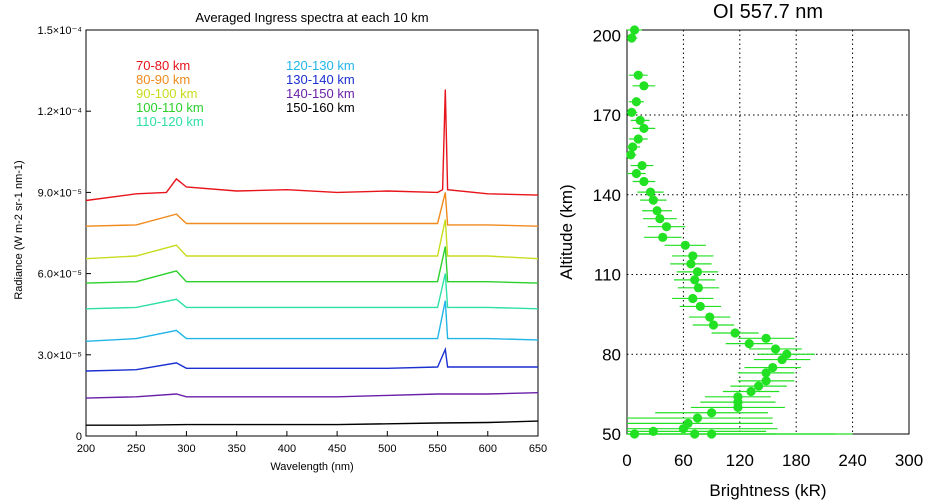 Image resolution: width=928 pixels, height=503 pixels. Describe the element at coordinates (611, 354) in the screenshot. I see `right-y-tick-label: 80` at that location.